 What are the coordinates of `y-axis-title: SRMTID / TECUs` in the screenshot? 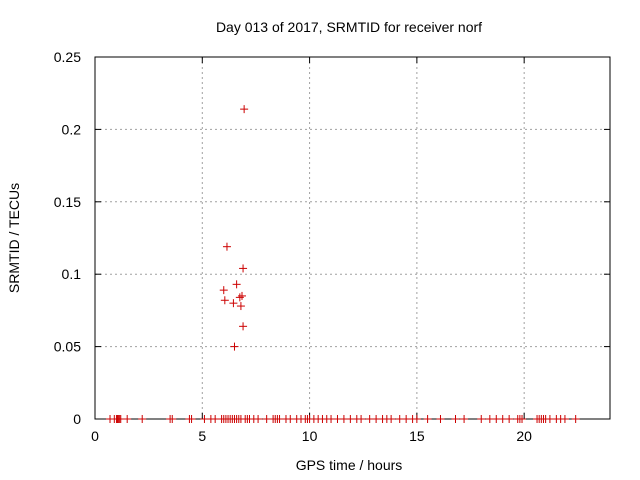 It's located at (14, 238).